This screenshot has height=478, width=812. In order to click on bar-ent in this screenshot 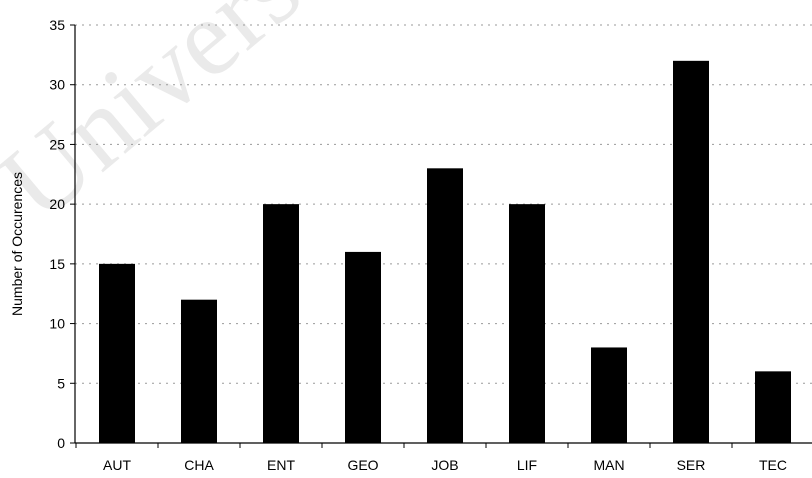, I will do `click(281, 323)`.